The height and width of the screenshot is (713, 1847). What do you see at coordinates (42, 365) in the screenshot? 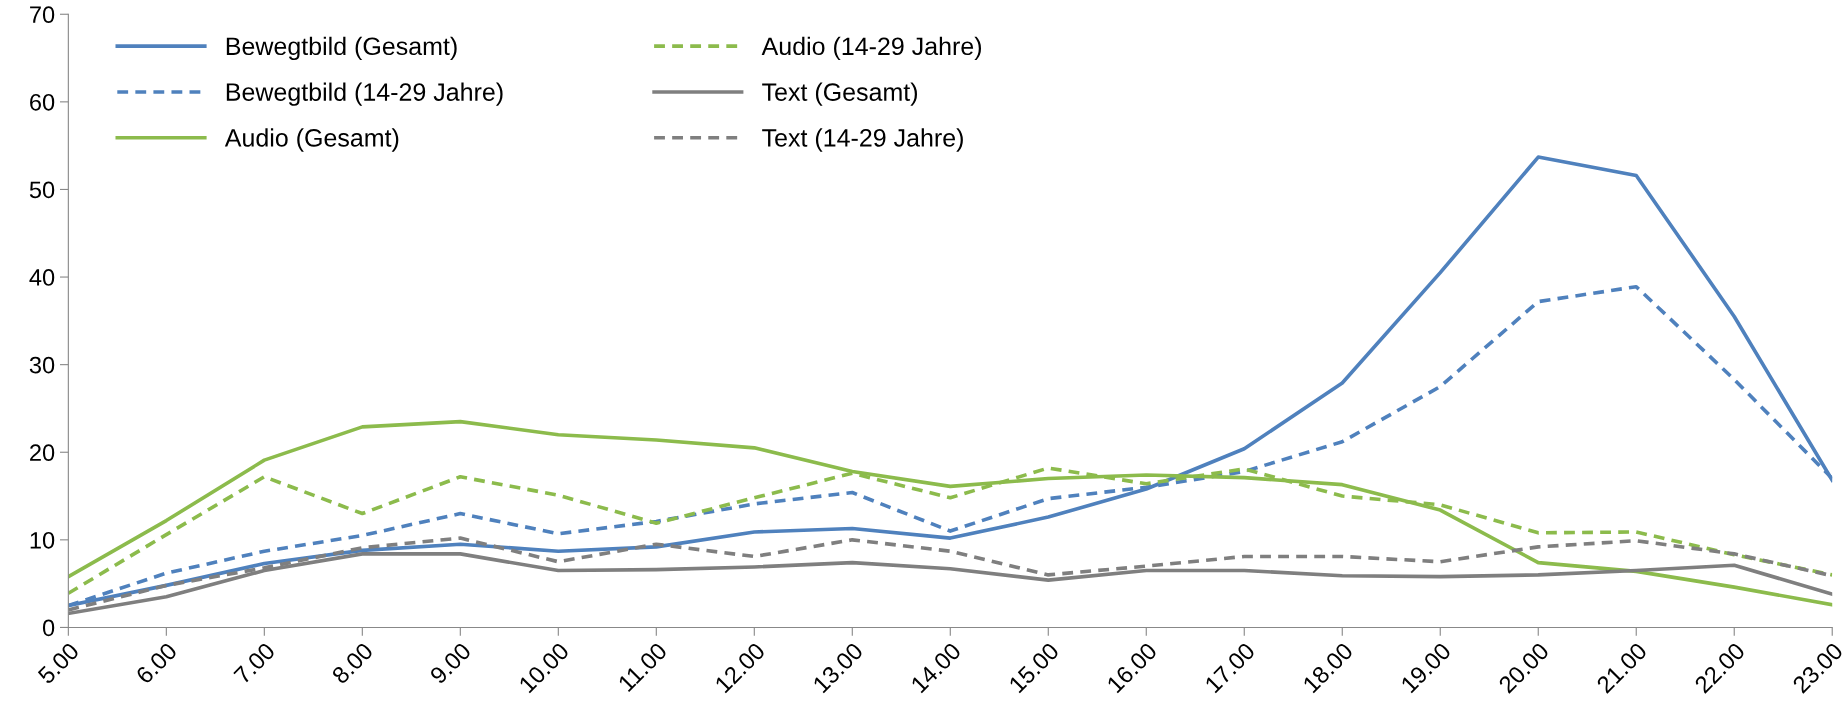
I see `y-tick-label: 30` at bounding box center [42, 365].